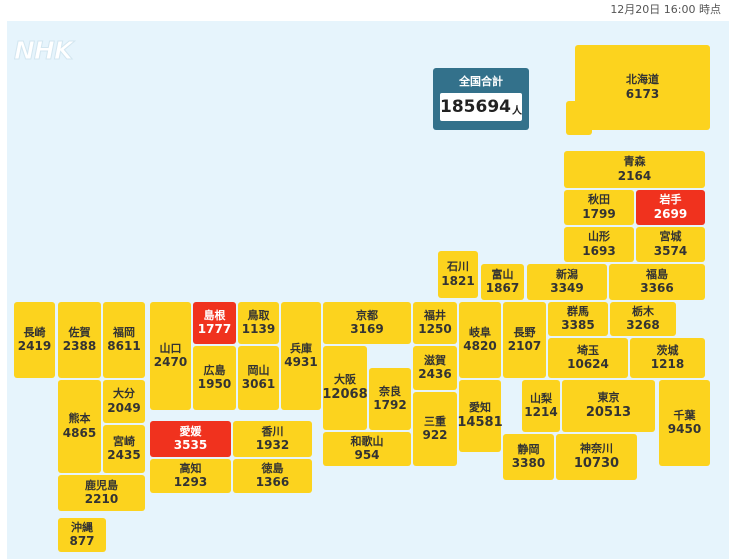  I want to click on prefecture-value: 3268, so click(643, 325).